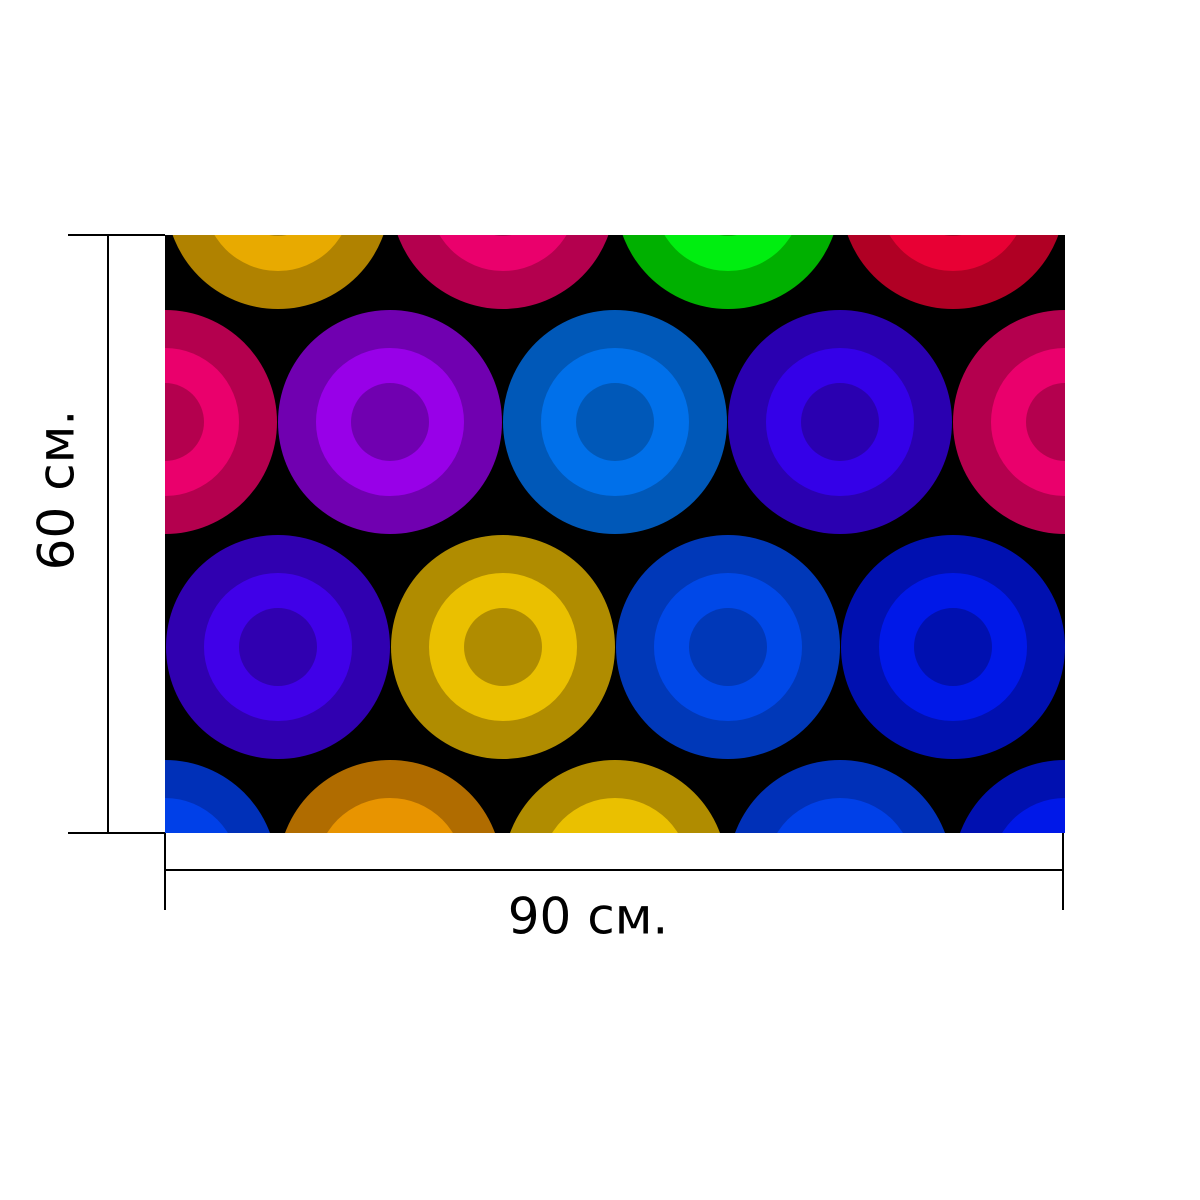 The width and height of the screenshot is (1200, 1200). What do you see at coordinates (57, 490) in the screenshot?
I see `height-label: 60 см.` at bounding box center [57, 490].